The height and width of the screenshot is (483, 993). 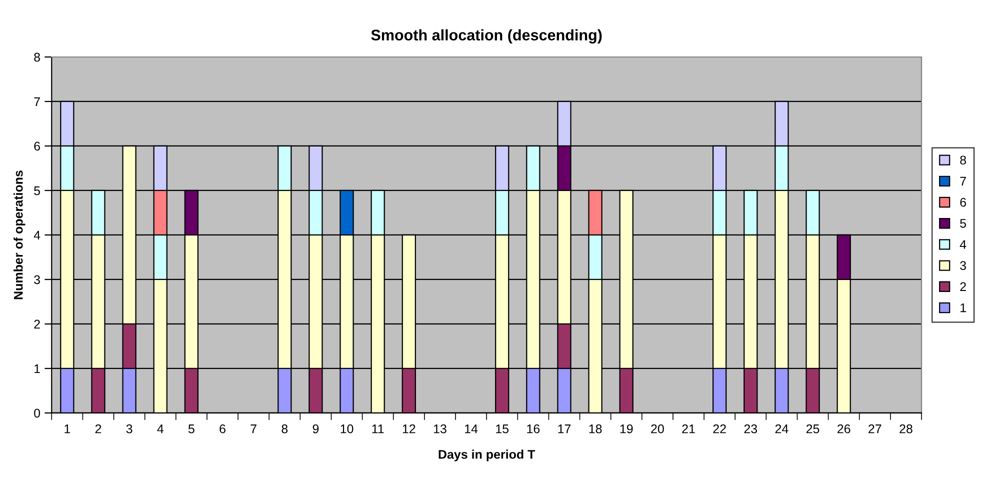 I want to click on y-tick-label: 3, so click(x=37, y=279).